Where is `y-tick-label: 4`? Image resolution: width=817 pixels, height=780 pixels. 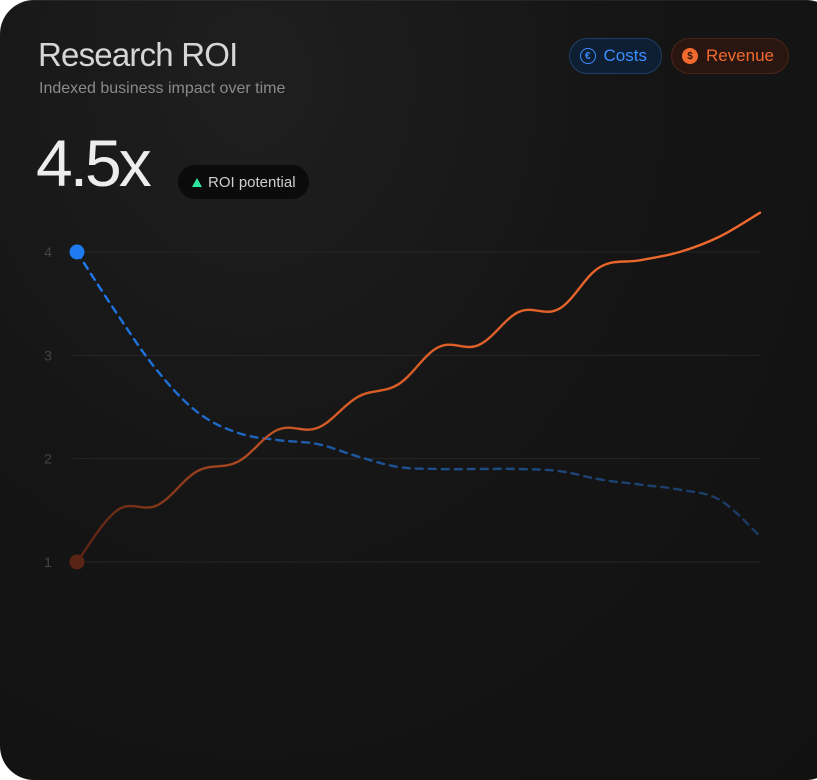
y-tick-label: 4 is located at coordinates (48, 252).